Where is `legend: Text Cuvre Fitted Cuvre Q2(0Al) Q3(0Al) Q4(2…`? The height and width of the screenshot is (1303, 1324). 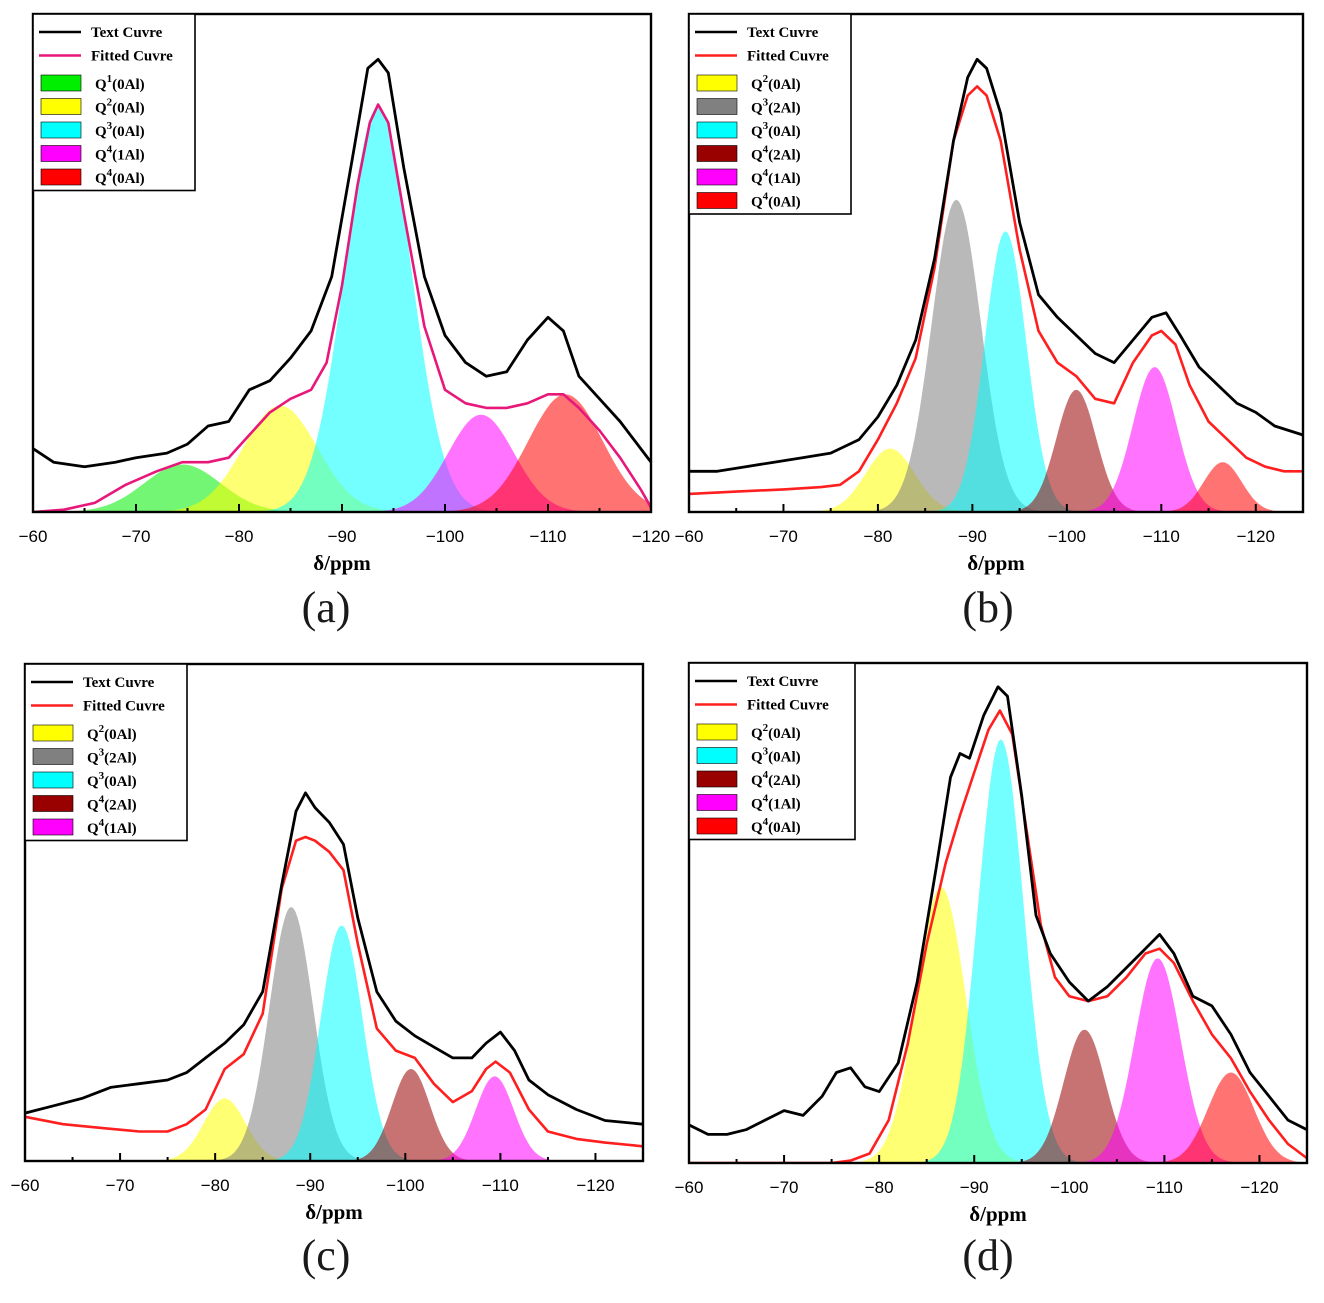 legend: Text Cuvre Fitted Cuvre Q2(0Al) Q3(0Al) Q4(2… is located at coordinates (772, 751).